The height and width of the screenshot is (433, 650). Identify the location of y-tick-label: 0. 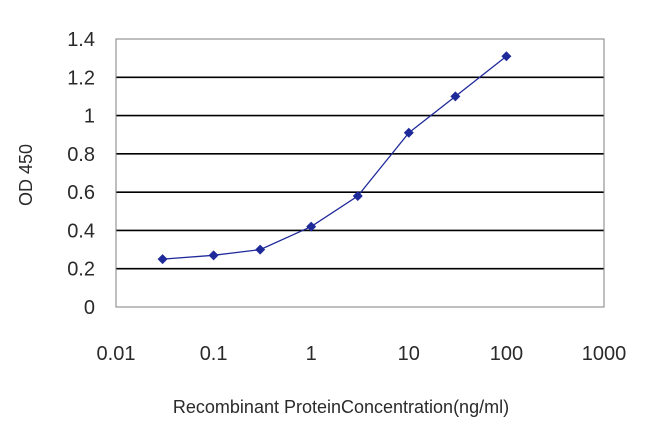
(89, 308).